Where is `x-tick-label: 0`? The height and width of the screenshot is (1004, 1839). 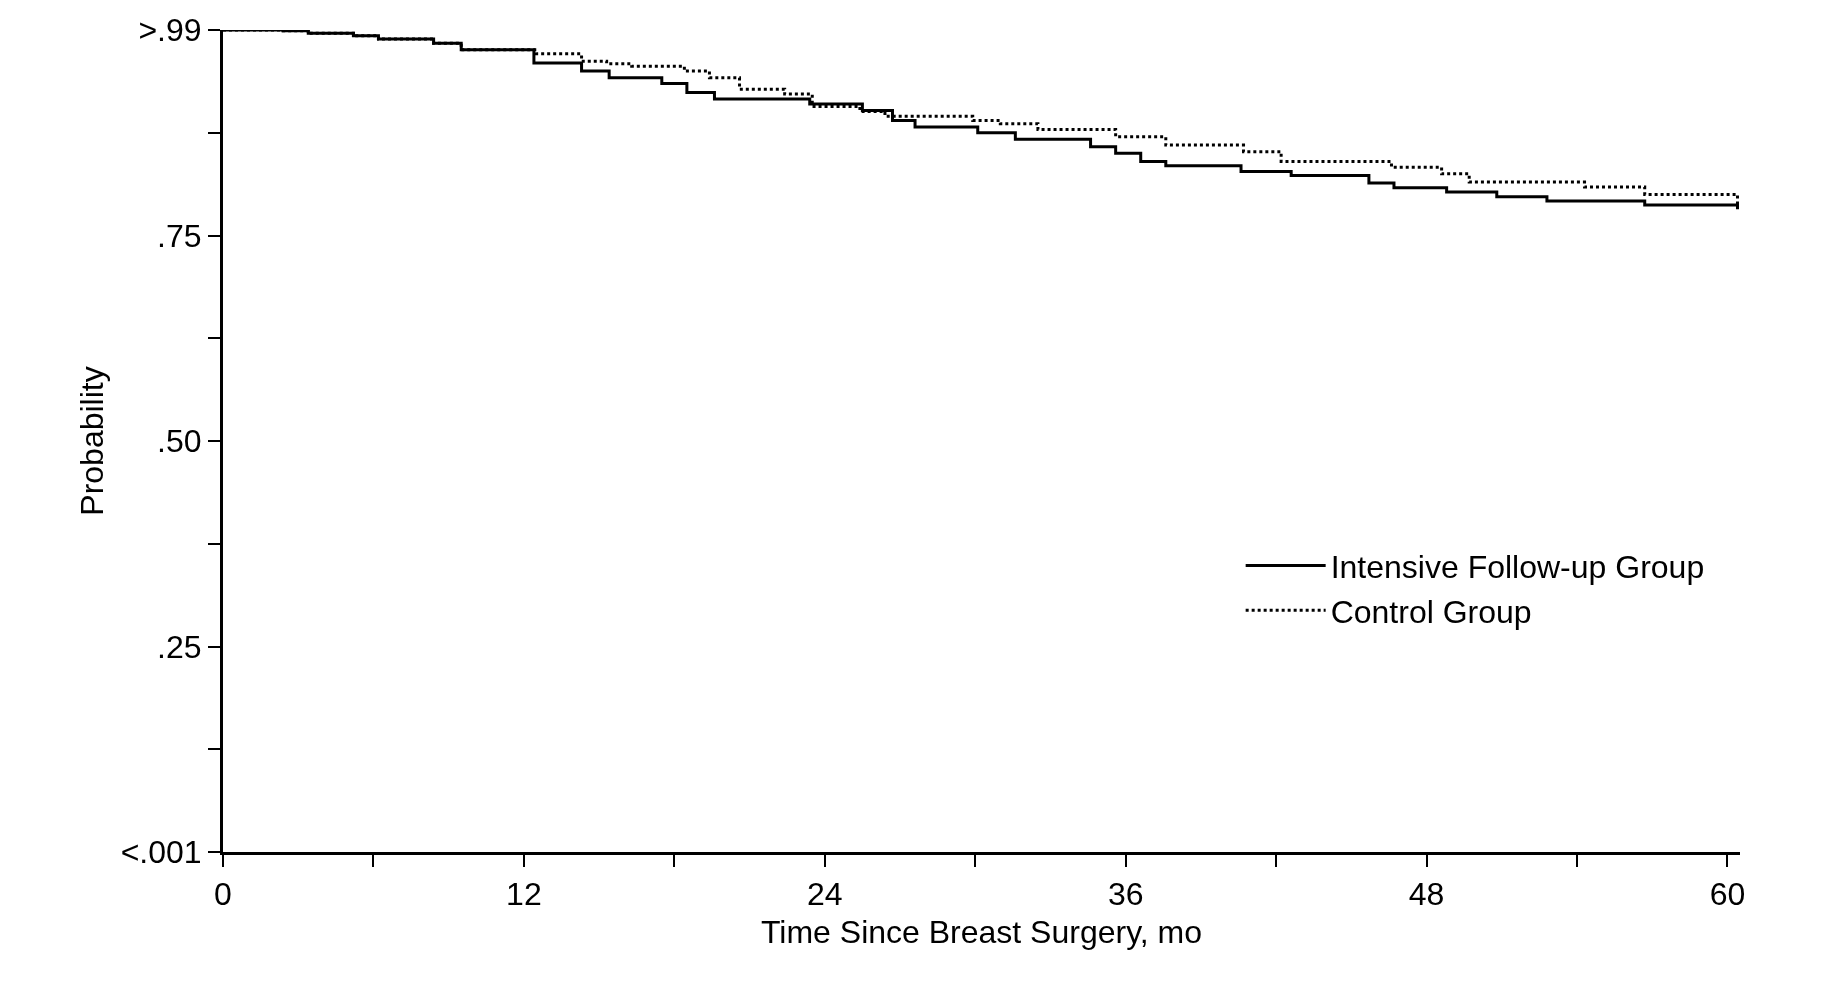
x-tick-label: 0 is located at coordinates (223, 894).